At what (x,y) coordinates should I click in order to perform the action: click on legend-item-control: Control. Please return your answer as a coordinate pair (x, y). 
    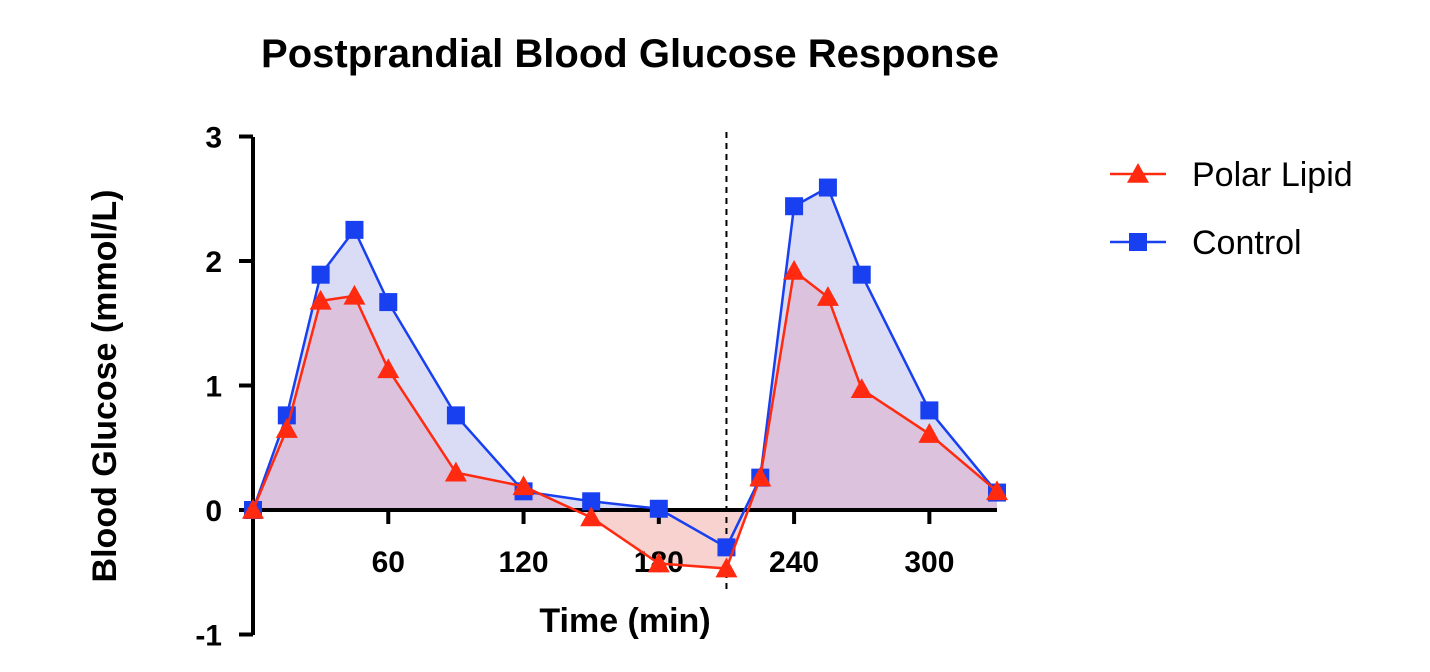
    Looking at the image, I should click on (1206, 243).